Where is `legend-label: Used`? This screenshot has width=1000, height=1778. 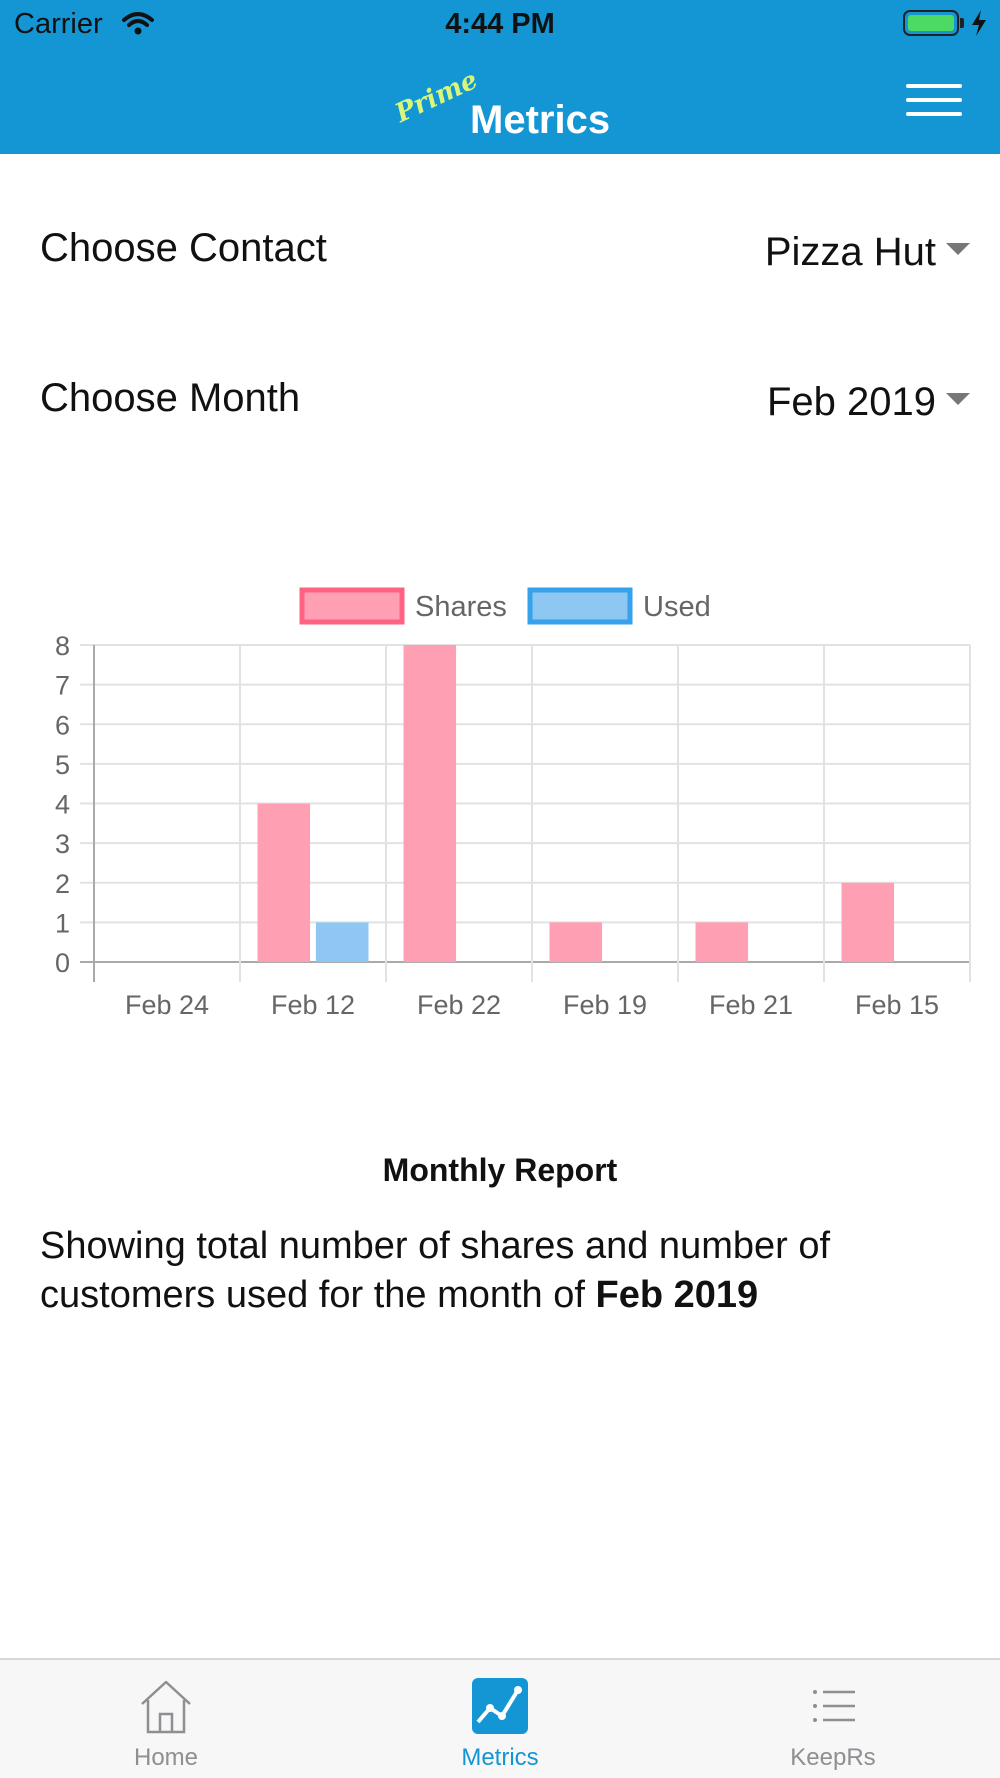 legend-label: Used is located at coordinates (677, 607).